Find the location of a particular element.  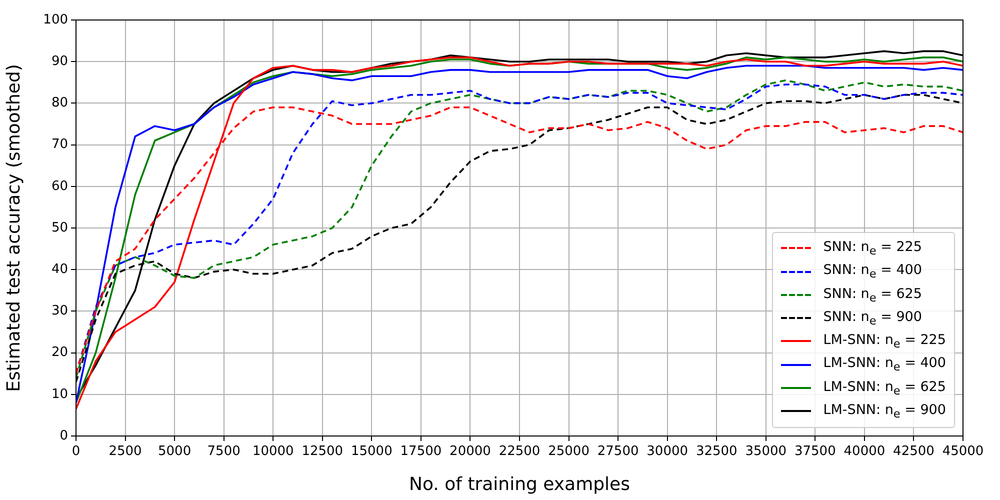

y-tick-label: 10 is located at coordinates (59, 394).